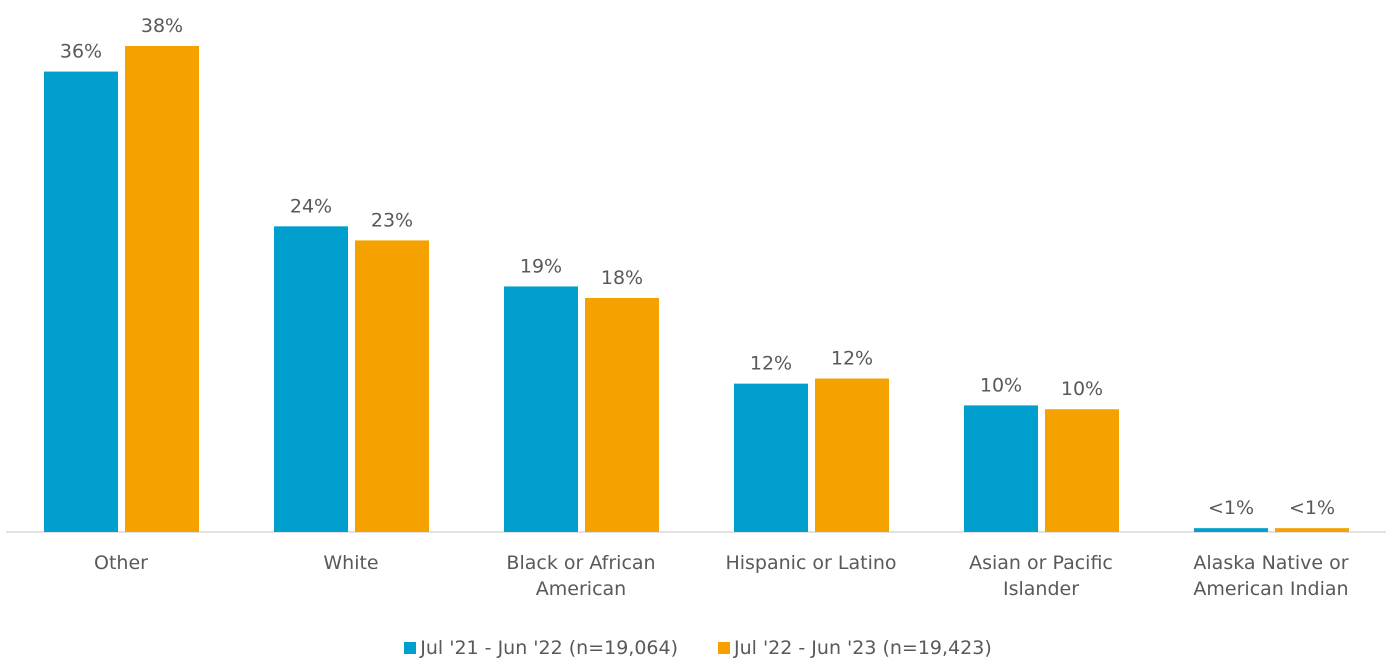  What do you see at coordinates (1041, 576) in the screenshot?
I see `x-tick-label: Asian or Pacific Islander` at bounding box center [1041, 576].